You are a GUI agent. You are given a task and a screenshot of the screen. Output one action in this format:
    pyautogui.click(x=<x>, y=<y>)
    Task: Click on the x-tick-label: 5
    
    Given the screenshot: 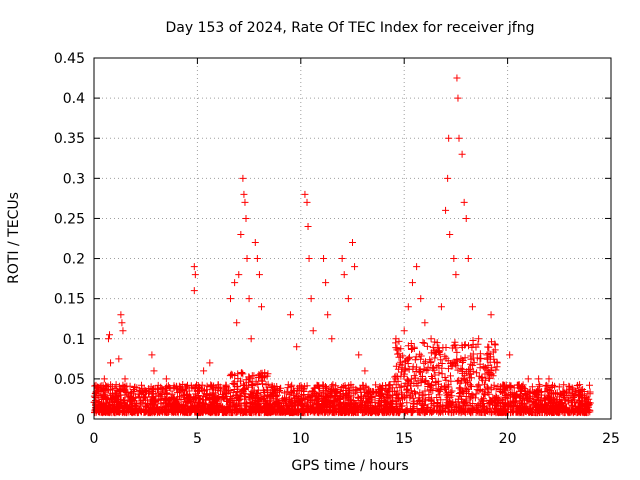 What is the action you would take?
    pyautogui.click(x=197, y=439)
    